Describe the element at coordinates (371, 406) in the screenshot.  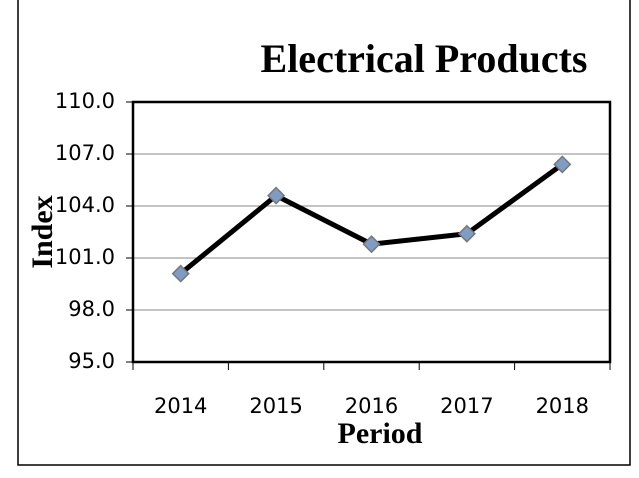
I see `x-tick-label: 2016` at that location.